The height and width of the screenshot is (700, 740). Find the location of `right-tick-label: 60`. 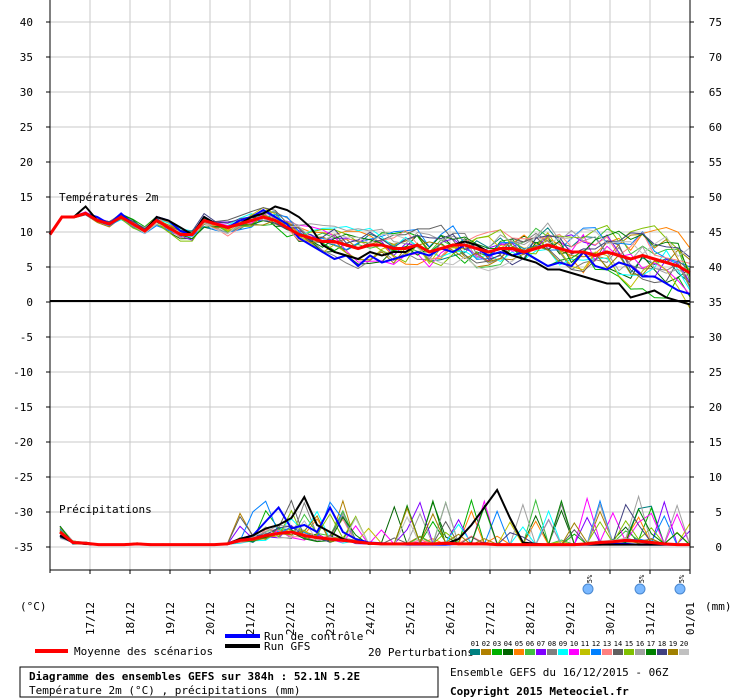

right-tick-label: 60 is located at coordinates (715, 127).